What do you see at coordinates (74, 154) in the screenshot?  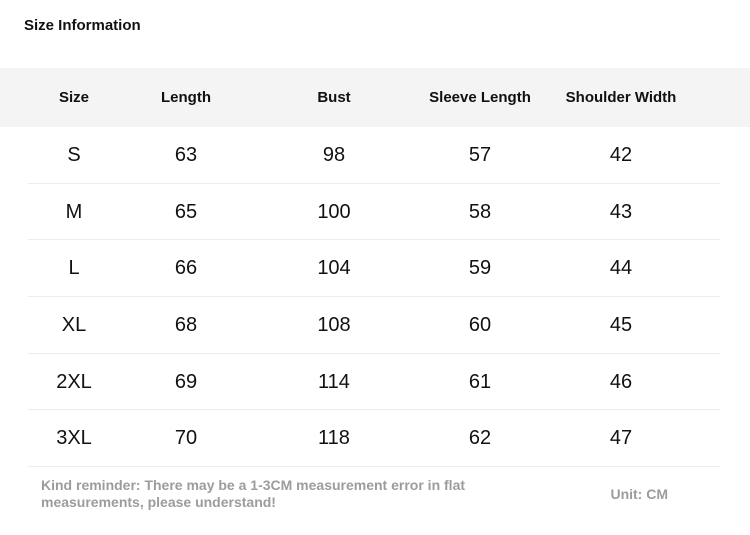 I see `cell-size: S` at bounding box center [74, 154].